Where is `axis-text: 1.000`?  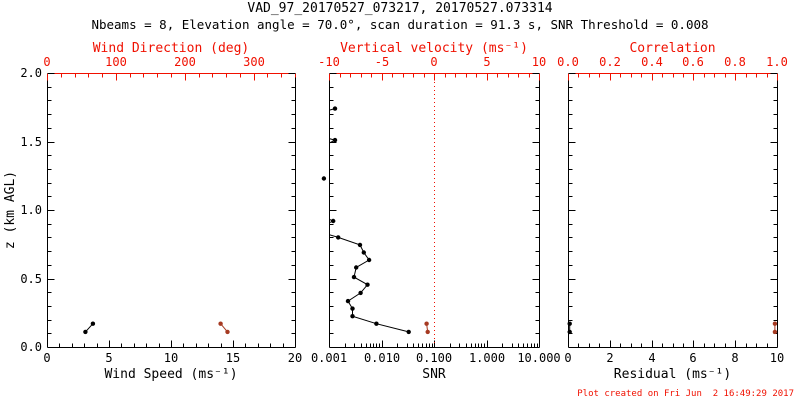 axis-text: 1.000 is located at coordinates (487, 358).